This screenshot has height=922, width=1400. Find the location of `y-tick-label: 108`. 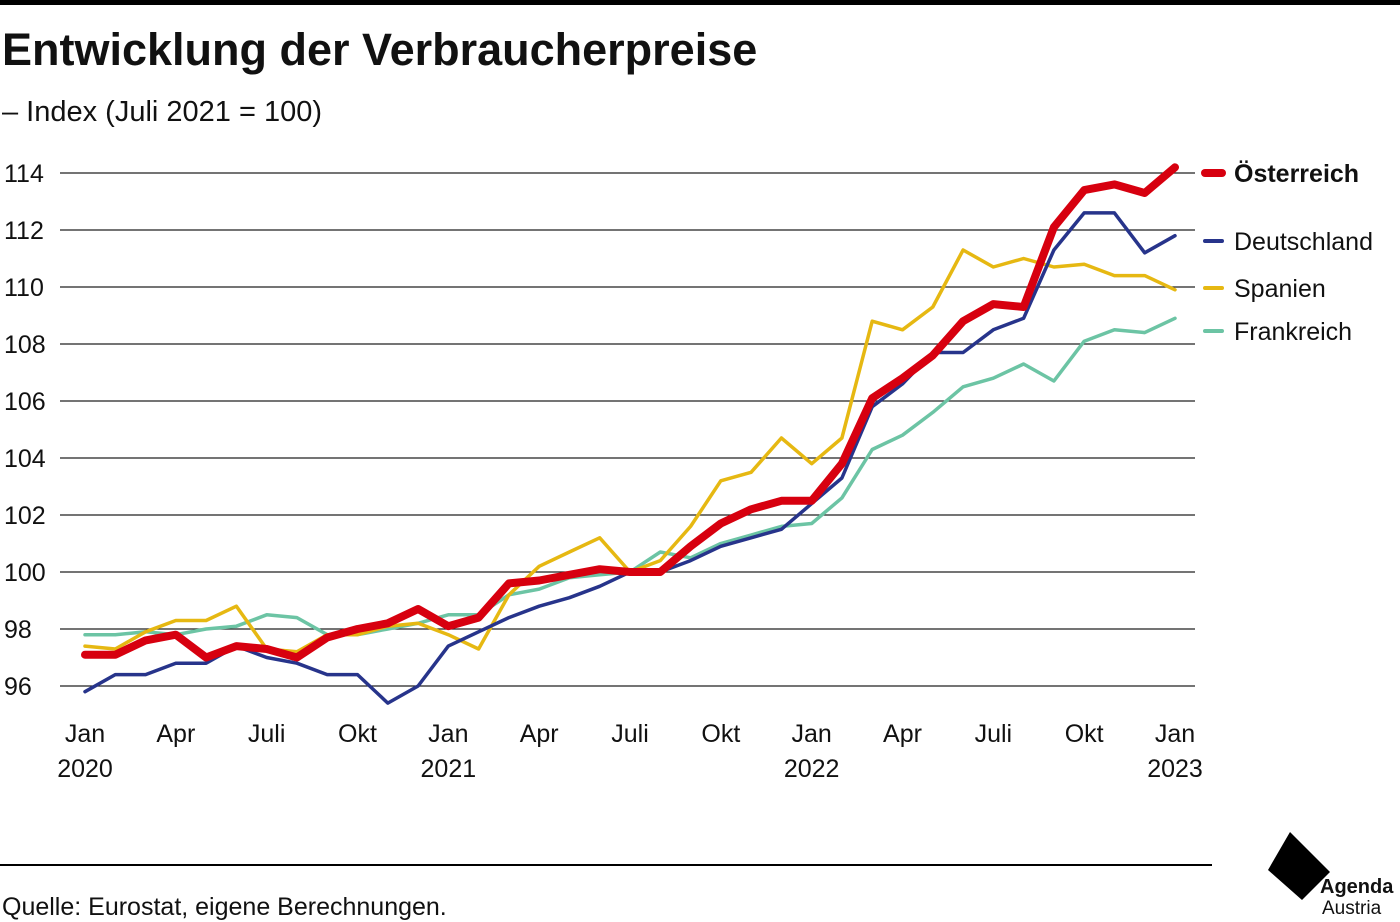

y-tick-label: 108 is located at coordinates (25, 345).